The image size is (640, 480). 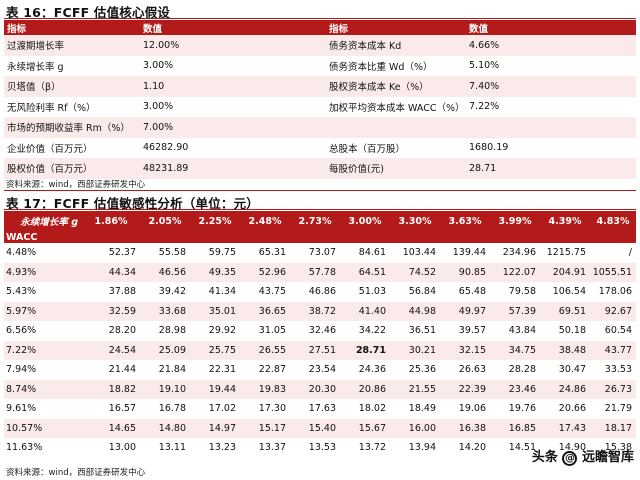 What do you see at coordinates (165, 253) in the screenshot?
I see `sensitivity-cell: 55.58` at bounding box center [165, 253].